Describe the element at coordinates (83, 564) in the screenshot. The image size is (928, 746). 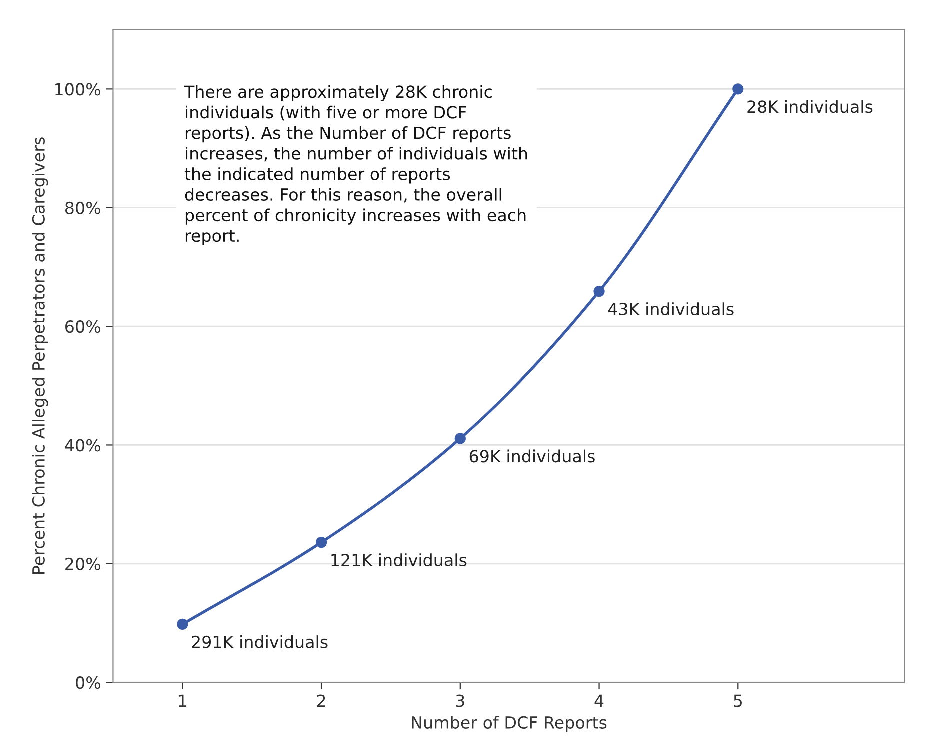
I see `y-tick-label: 20%` at that location.